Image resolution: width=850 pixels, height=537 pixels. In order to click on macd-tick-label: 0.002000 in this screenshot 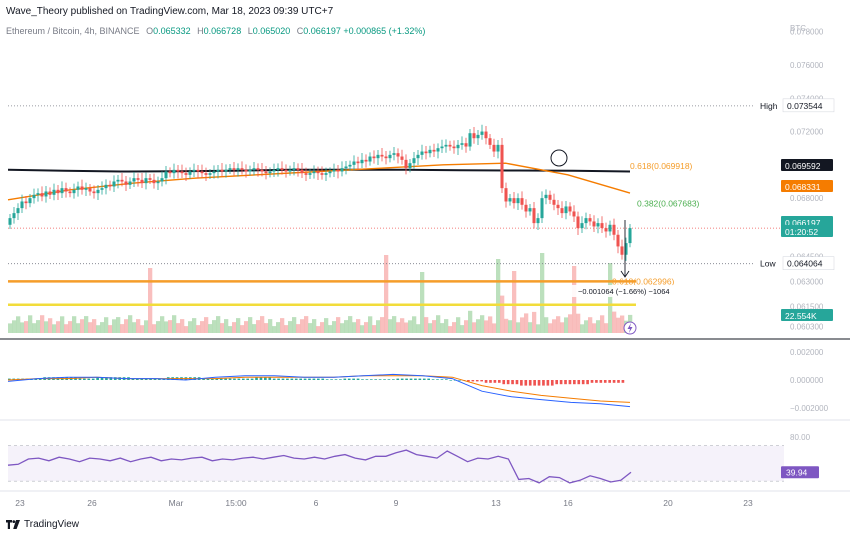, I will do `click(807, 352)`.